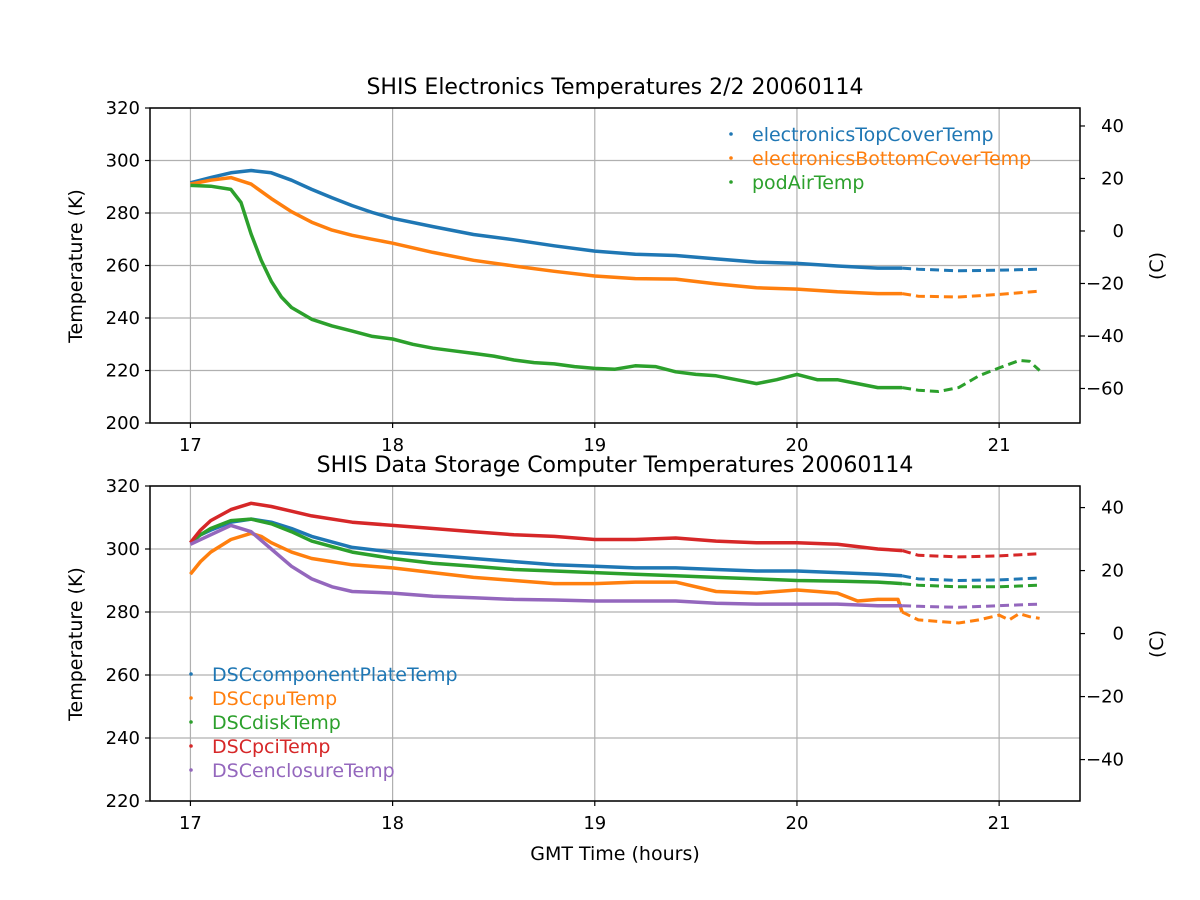 This screenshot has height=900, width=1200. What do you see at coordinates (970, 585) in the screenshot?
I see `series-line-DSCdiskTemp-sparse` at bounding box center [970, 585].